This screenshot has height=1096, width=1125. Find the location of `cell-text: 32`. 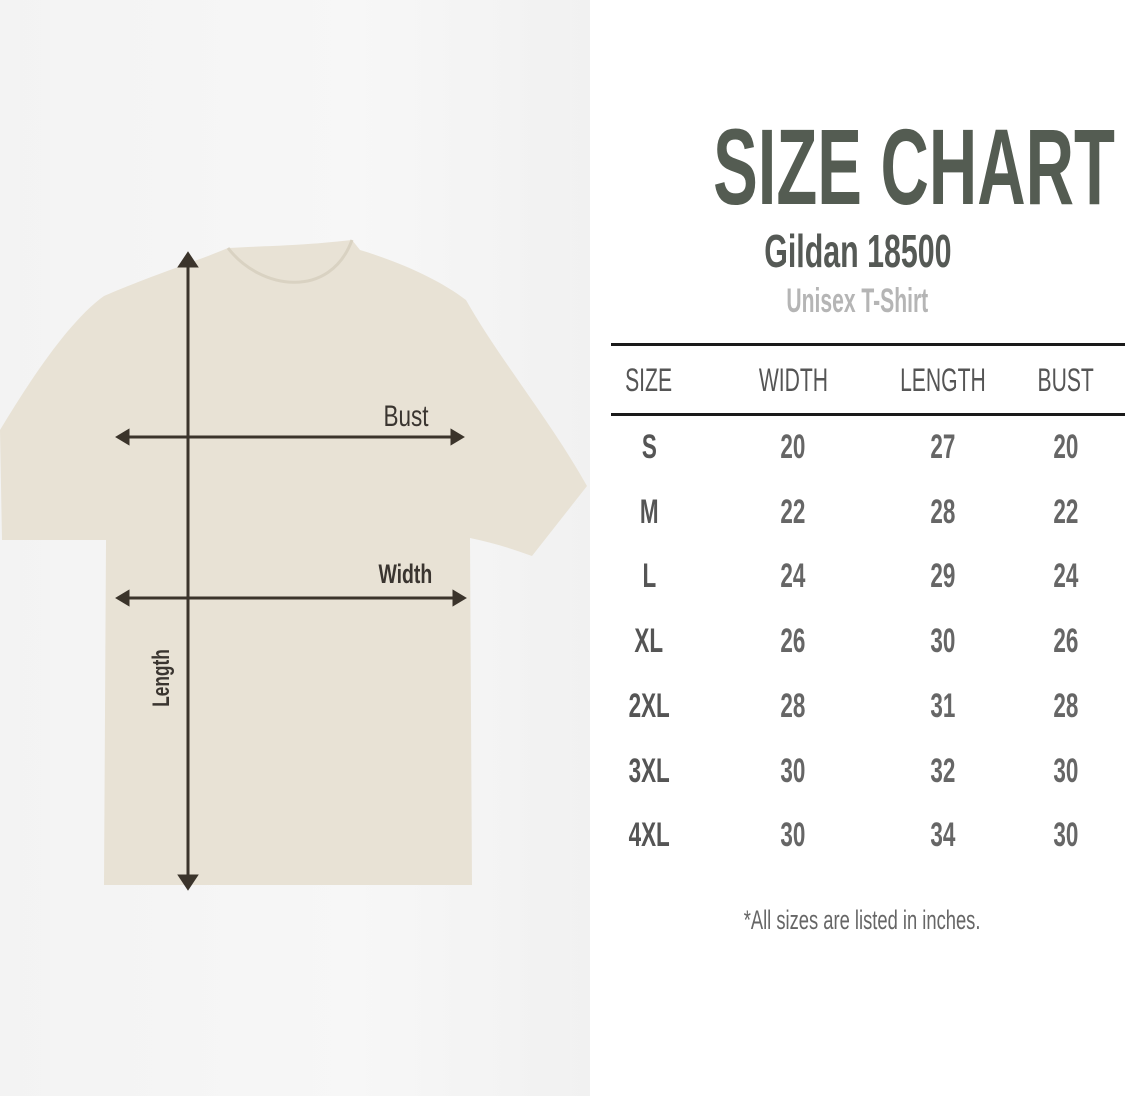

cell-text: 32 is located at coordinates (943, 770).